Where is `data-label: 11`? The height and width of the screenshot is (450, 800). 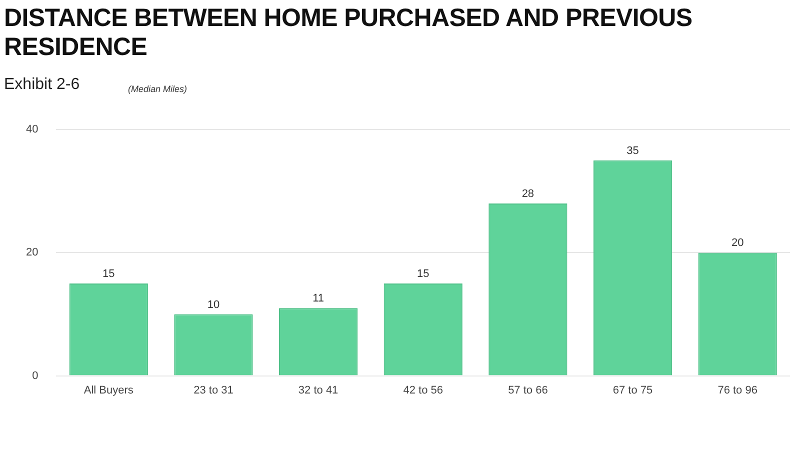 data-label: 11 is located at coordinates (318, 298).